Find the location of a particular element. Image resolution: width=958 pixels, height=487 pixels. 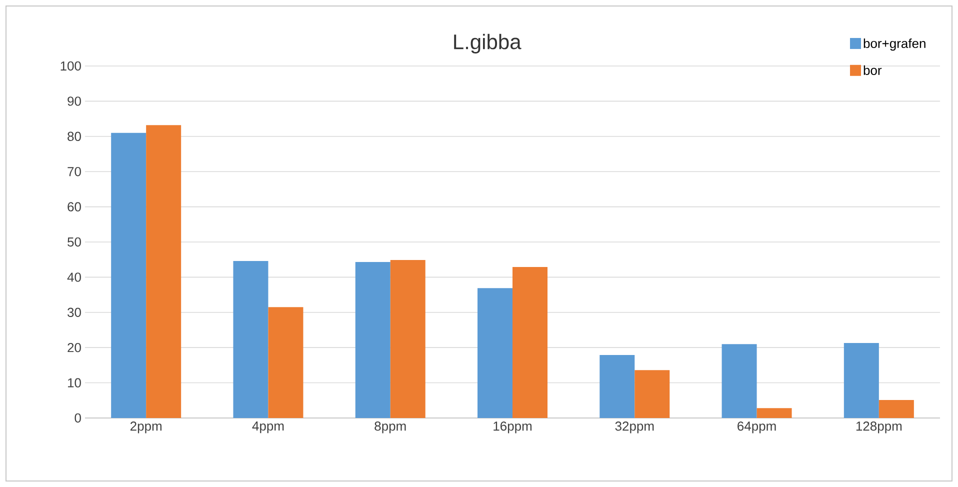

y-tick-label: 90 is located at coordinates (74, 101).